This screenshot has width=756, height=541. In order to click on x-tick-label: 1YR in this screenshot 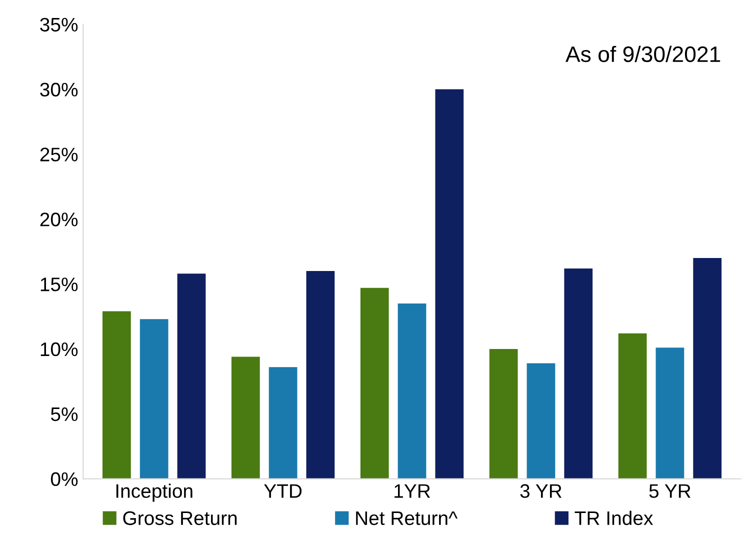, I will do `click(412, 491)`.